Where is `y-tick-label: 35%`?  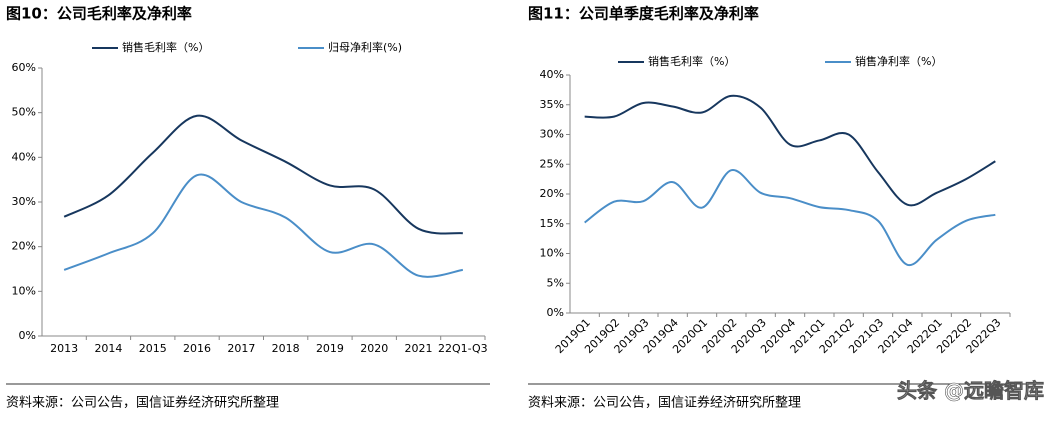 y-tick-label: 35% is located at coordinates (552, 104).